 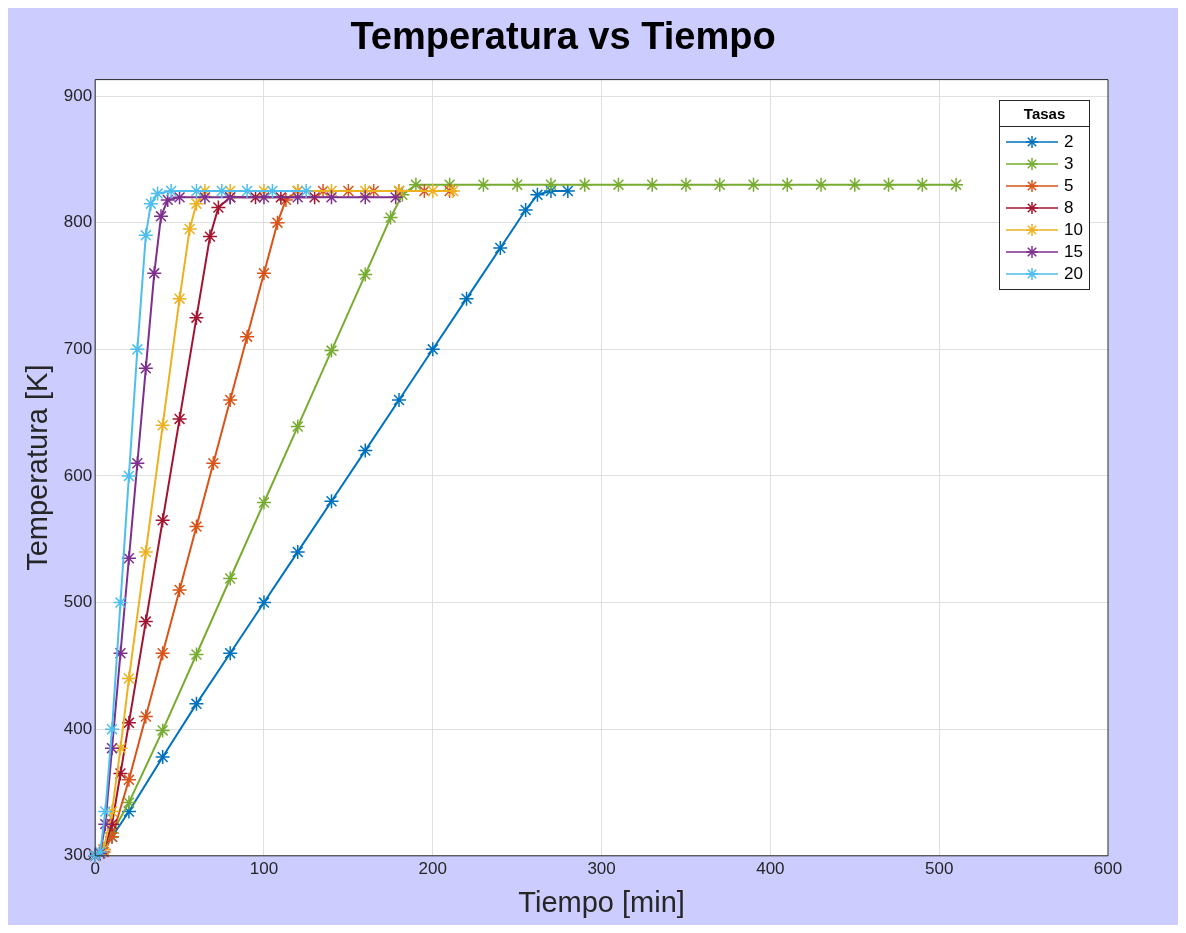 I want to click on legend-label: 8, so click(x=1069, y=208).